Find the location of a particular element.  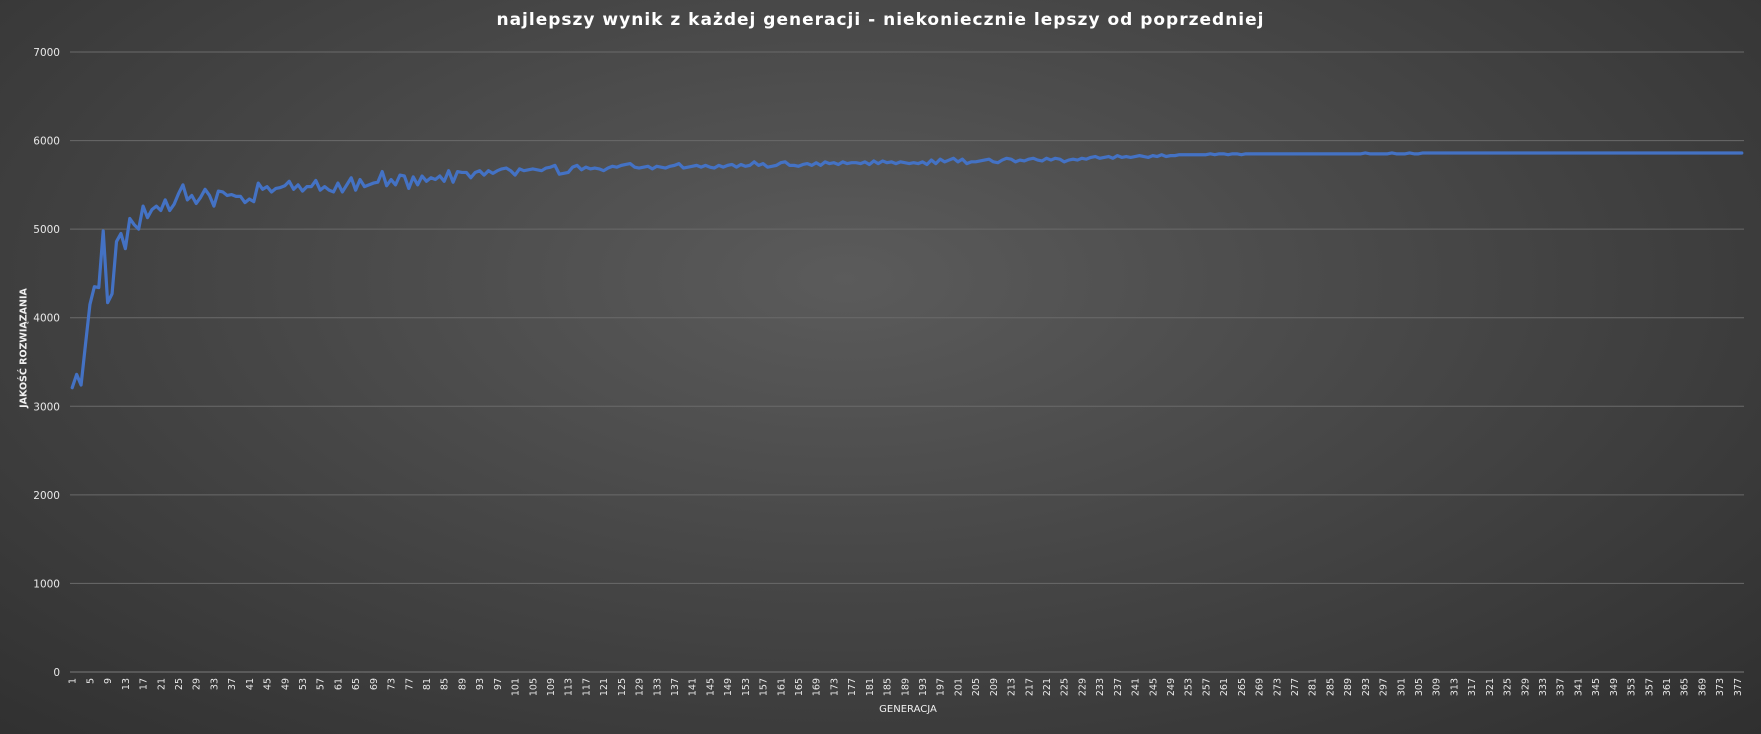

x-tick-label: 309 is located at coordinates (1437, 687).